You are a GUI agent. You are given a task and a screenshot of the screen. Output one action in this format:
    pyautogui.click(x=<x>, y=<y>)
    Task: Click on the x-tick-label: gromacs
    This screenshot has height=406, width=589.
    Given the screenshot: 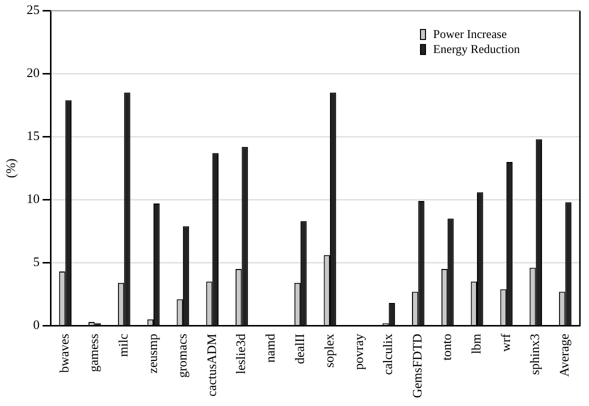 What is the action you would take?
    pyautogui.click(x=182, y=356)
    